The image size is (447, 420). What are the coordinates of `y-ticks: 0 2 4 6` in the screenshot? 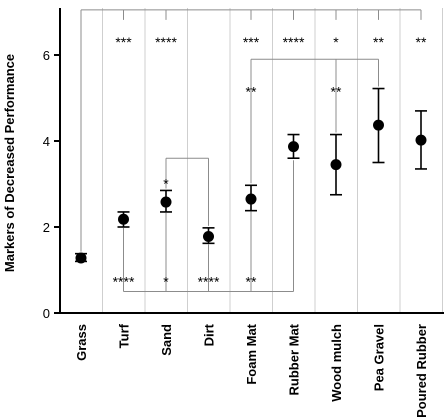 It's located at (51, 184).